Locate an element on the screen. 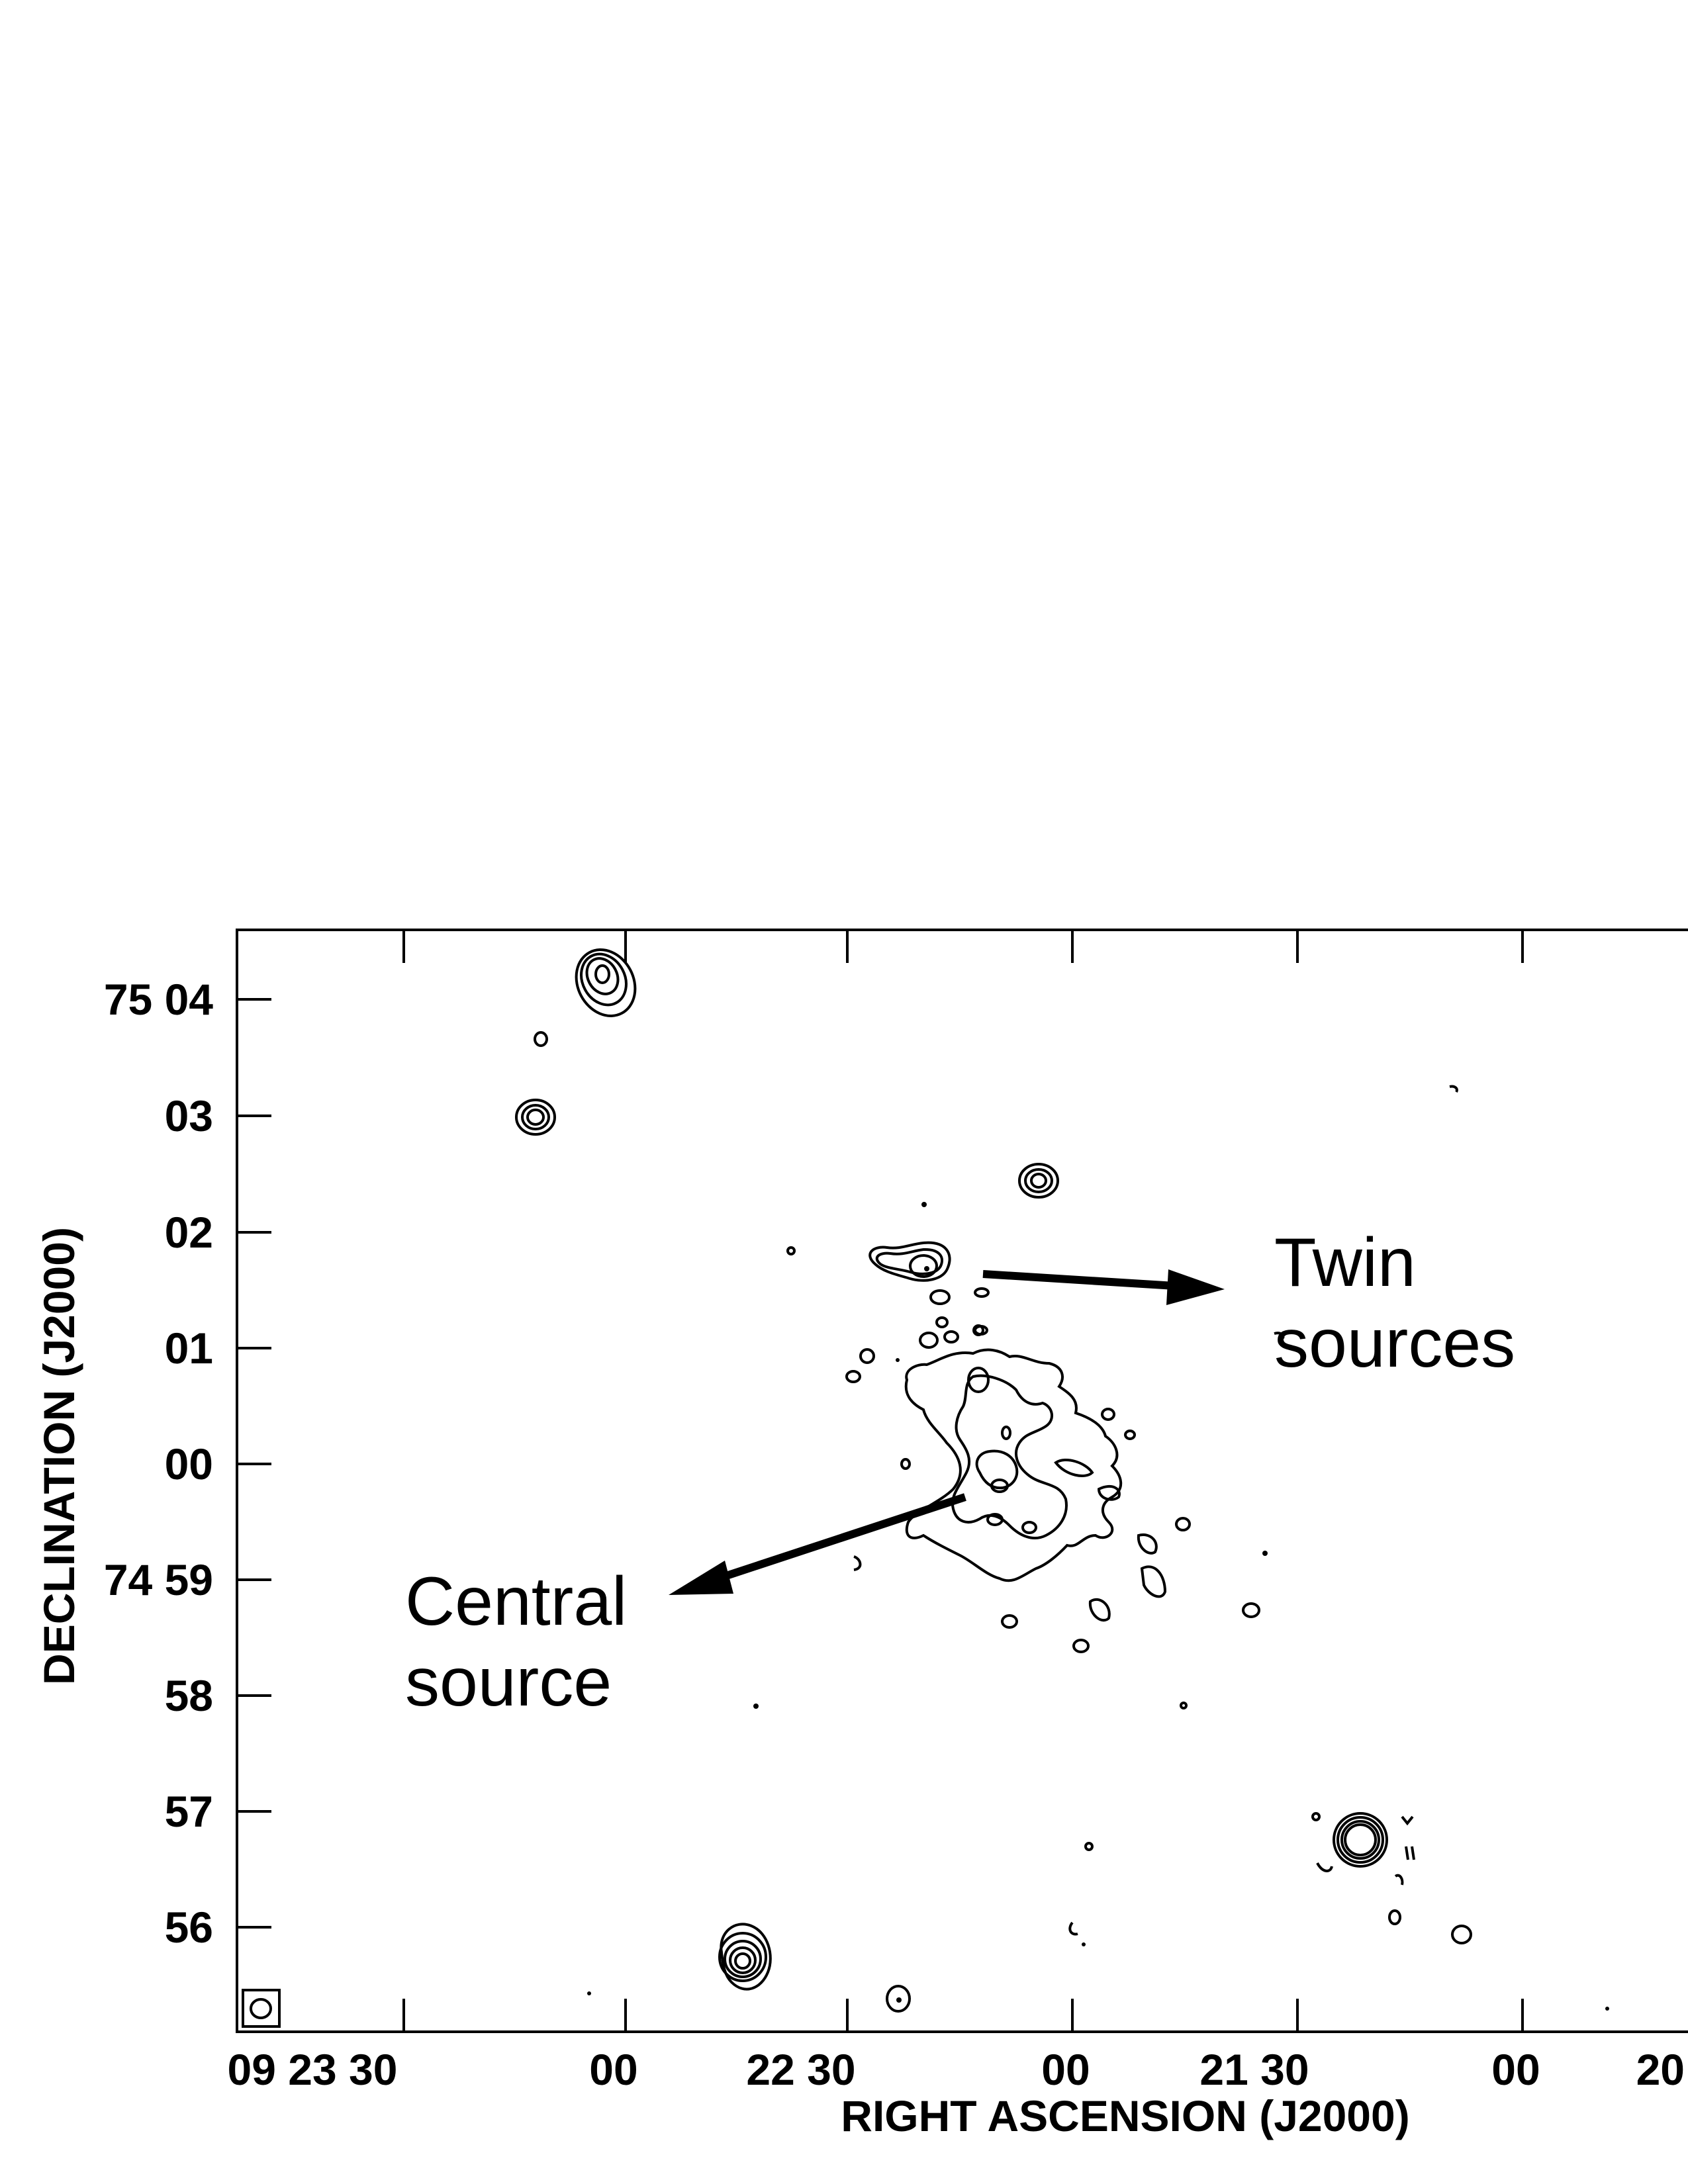  source-bottom is located at coordinates (745, 1957).